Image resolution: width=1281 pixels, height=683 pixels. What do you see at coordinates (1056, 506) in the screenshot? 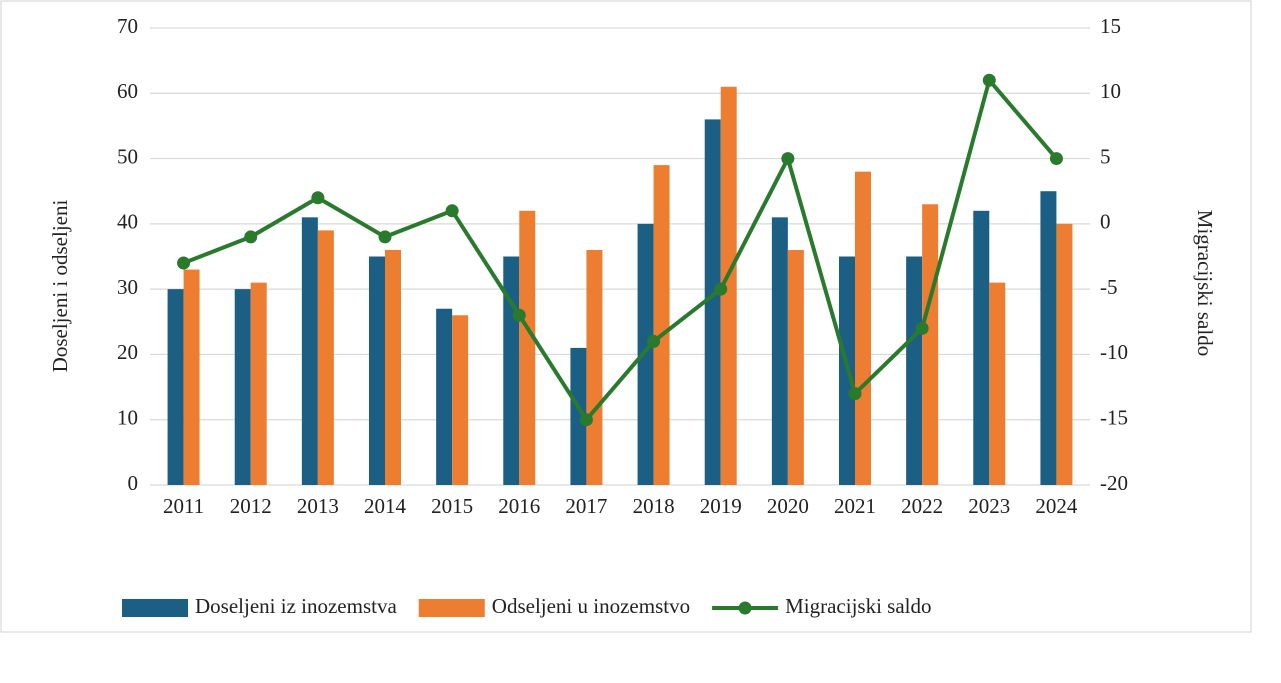
I see `x-tick-label: 2024` at bounding box center [1056, 506].